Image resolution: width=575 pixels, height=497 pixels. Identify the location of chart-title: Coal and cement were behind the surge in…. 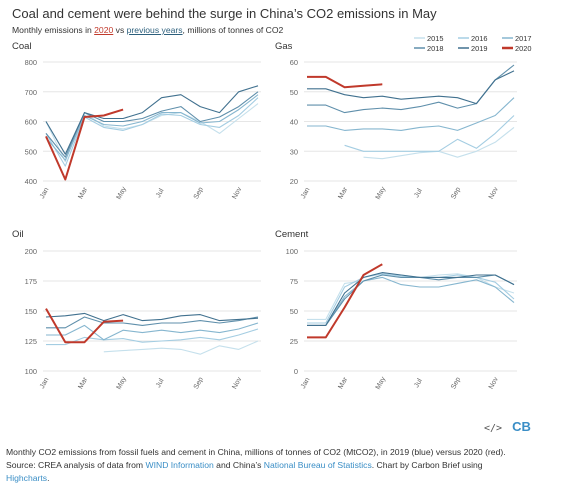
(224, 13).